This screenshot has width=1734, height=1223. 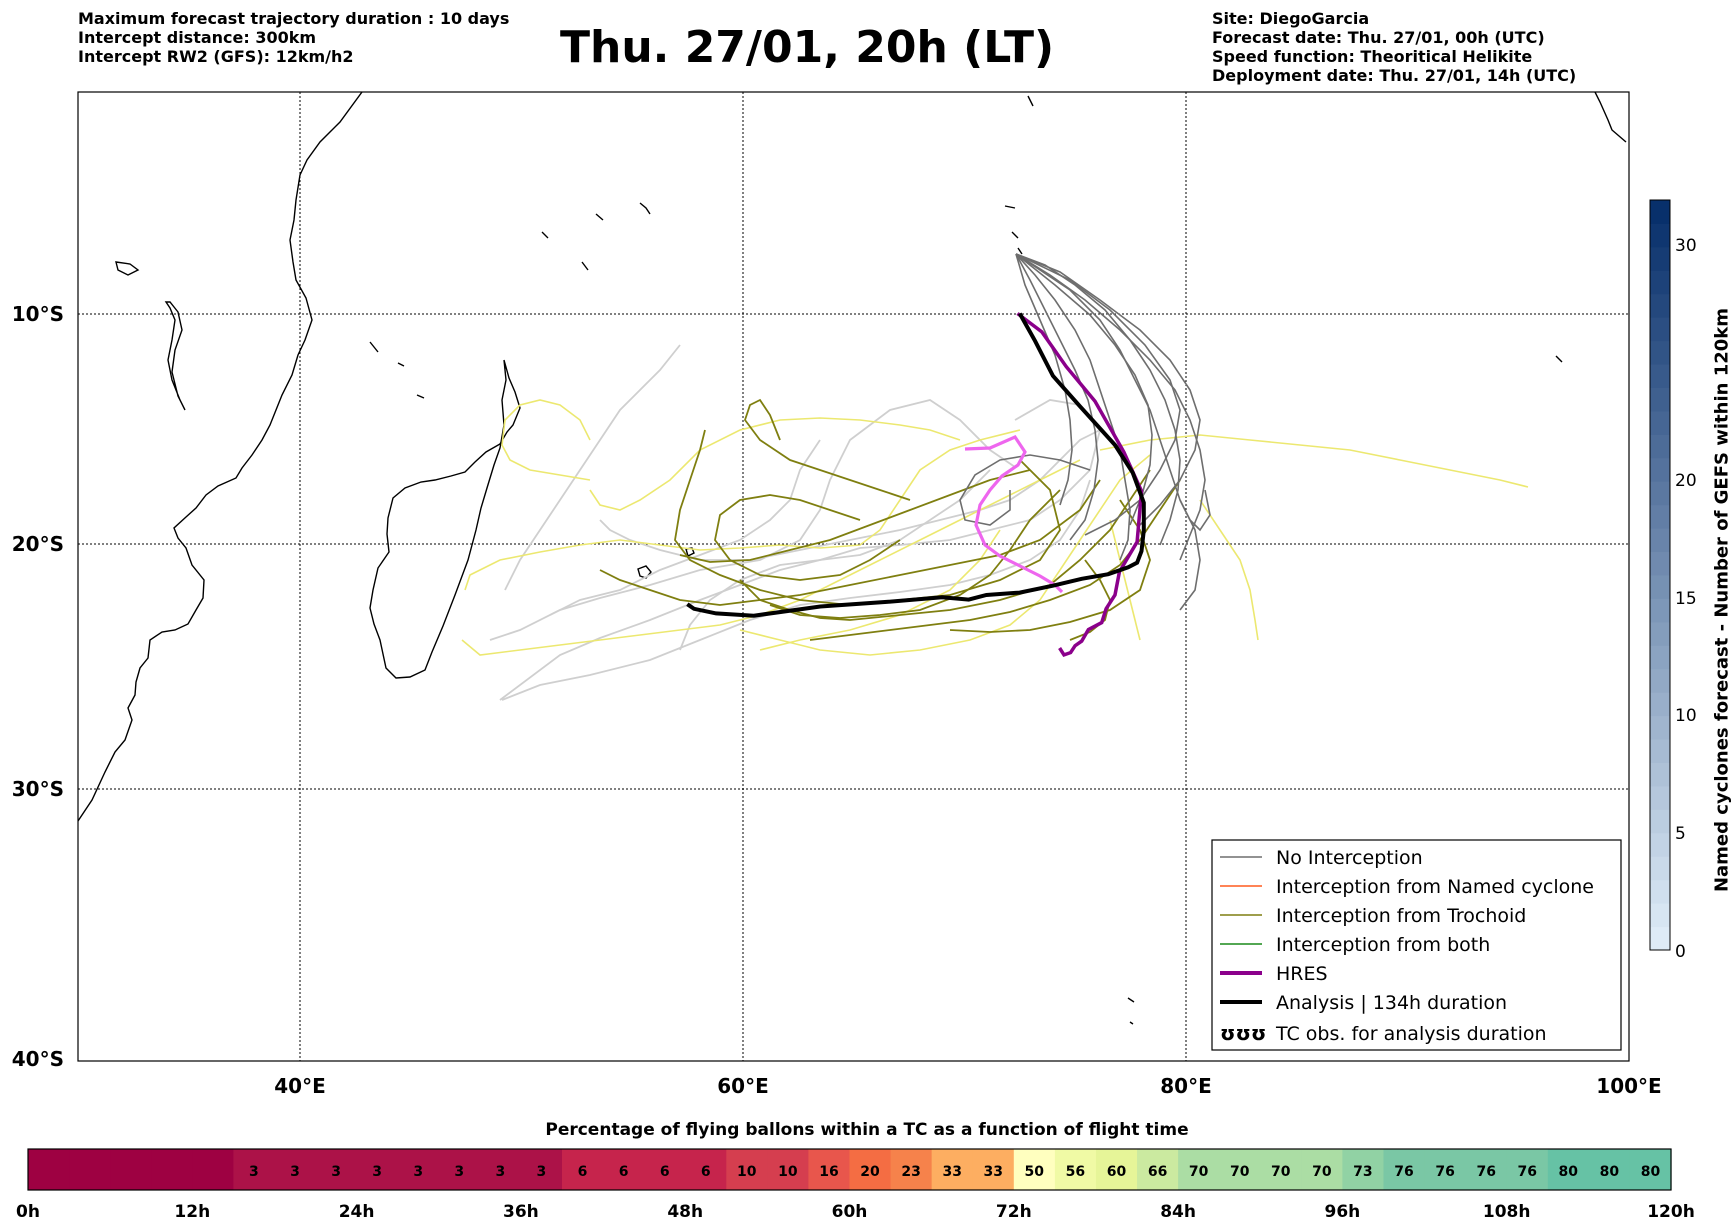 I want to click on hres-light-track, so click(x=1014, y=514).